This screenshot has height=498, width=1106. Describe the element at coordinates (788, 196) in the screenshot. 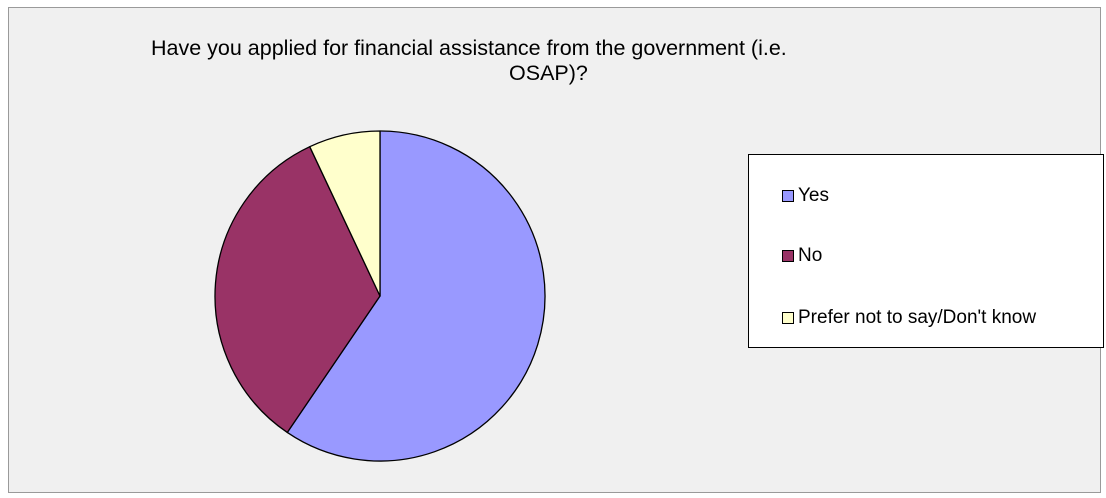

I see `legend-swatch-yes` at that location.